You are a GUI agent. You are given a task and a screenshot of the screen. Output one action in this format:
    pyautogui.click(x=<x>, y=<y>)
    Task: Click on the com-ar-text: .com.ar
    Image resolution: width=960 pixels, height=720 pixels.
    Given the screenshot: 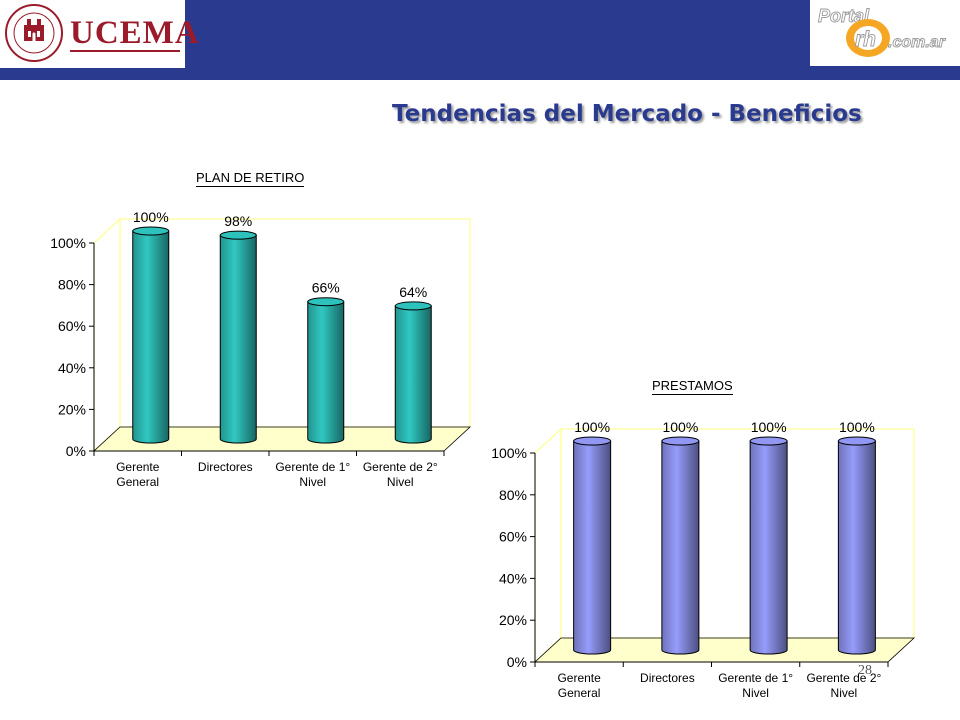 What is the action you would take?
    pyautogui.click(x=917, y=42)
    